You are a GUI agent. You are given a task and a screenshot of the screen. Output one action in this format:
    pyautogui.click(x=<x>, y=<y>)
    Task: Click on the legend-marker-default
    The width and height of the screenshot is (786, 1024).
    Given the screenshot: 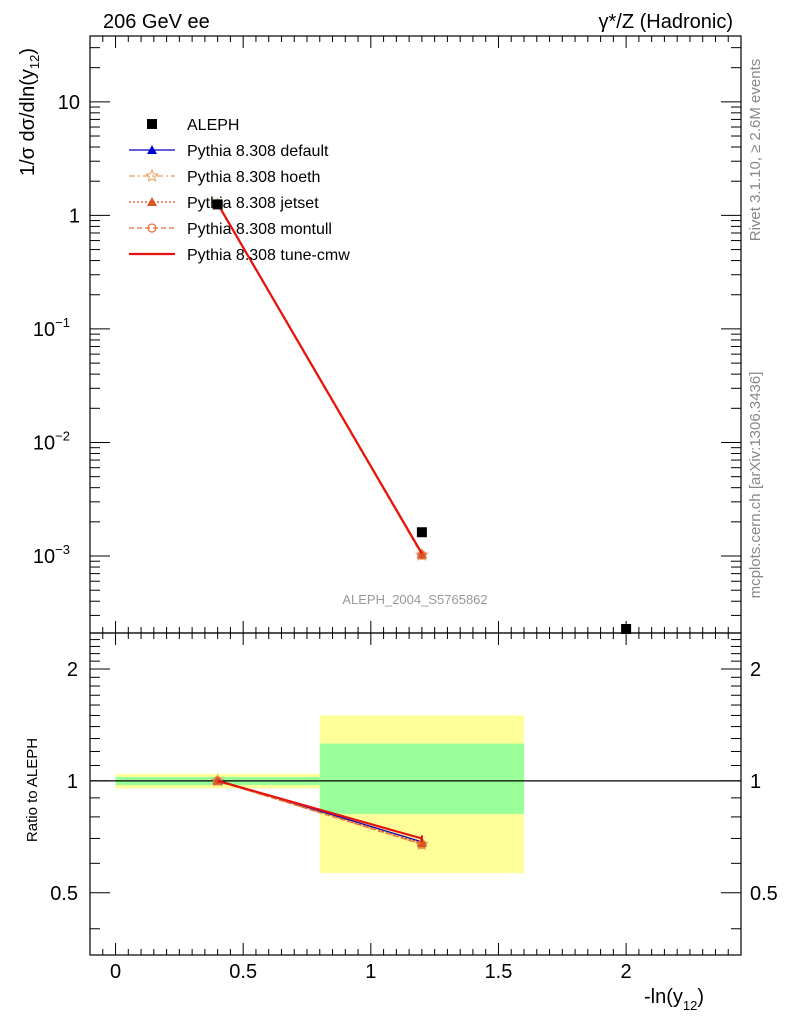 What is the action you would take?
    pyautogui.click(x=152, y=149)
    